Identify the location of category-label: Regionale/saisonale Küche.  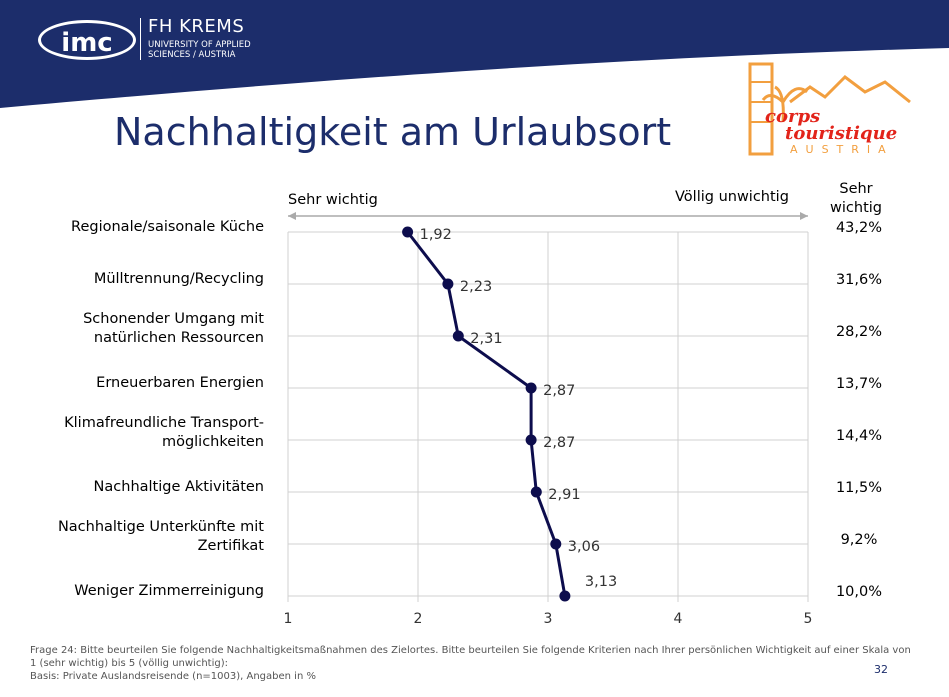
(167, 227).